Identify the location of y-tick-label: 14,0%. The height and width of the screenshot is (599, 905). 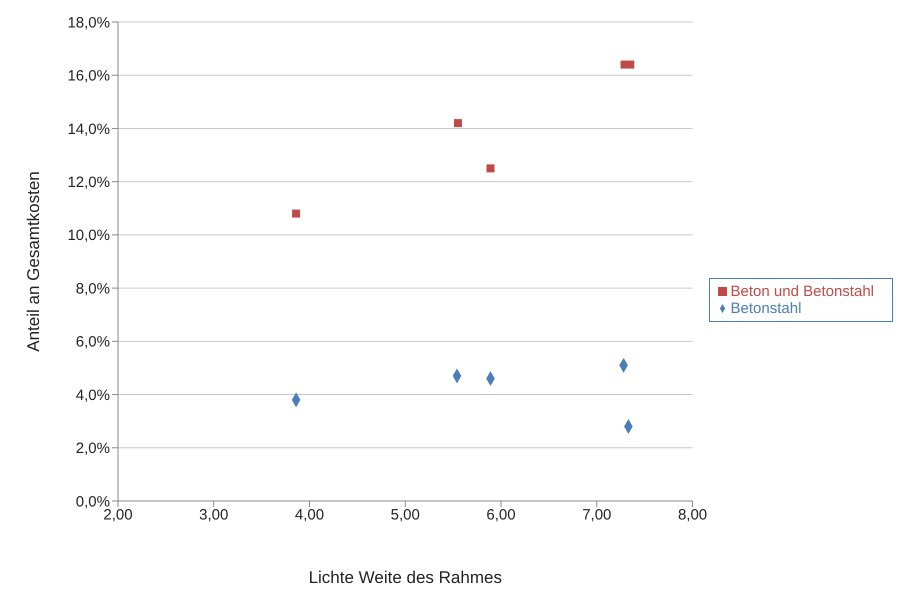
(88, 129).